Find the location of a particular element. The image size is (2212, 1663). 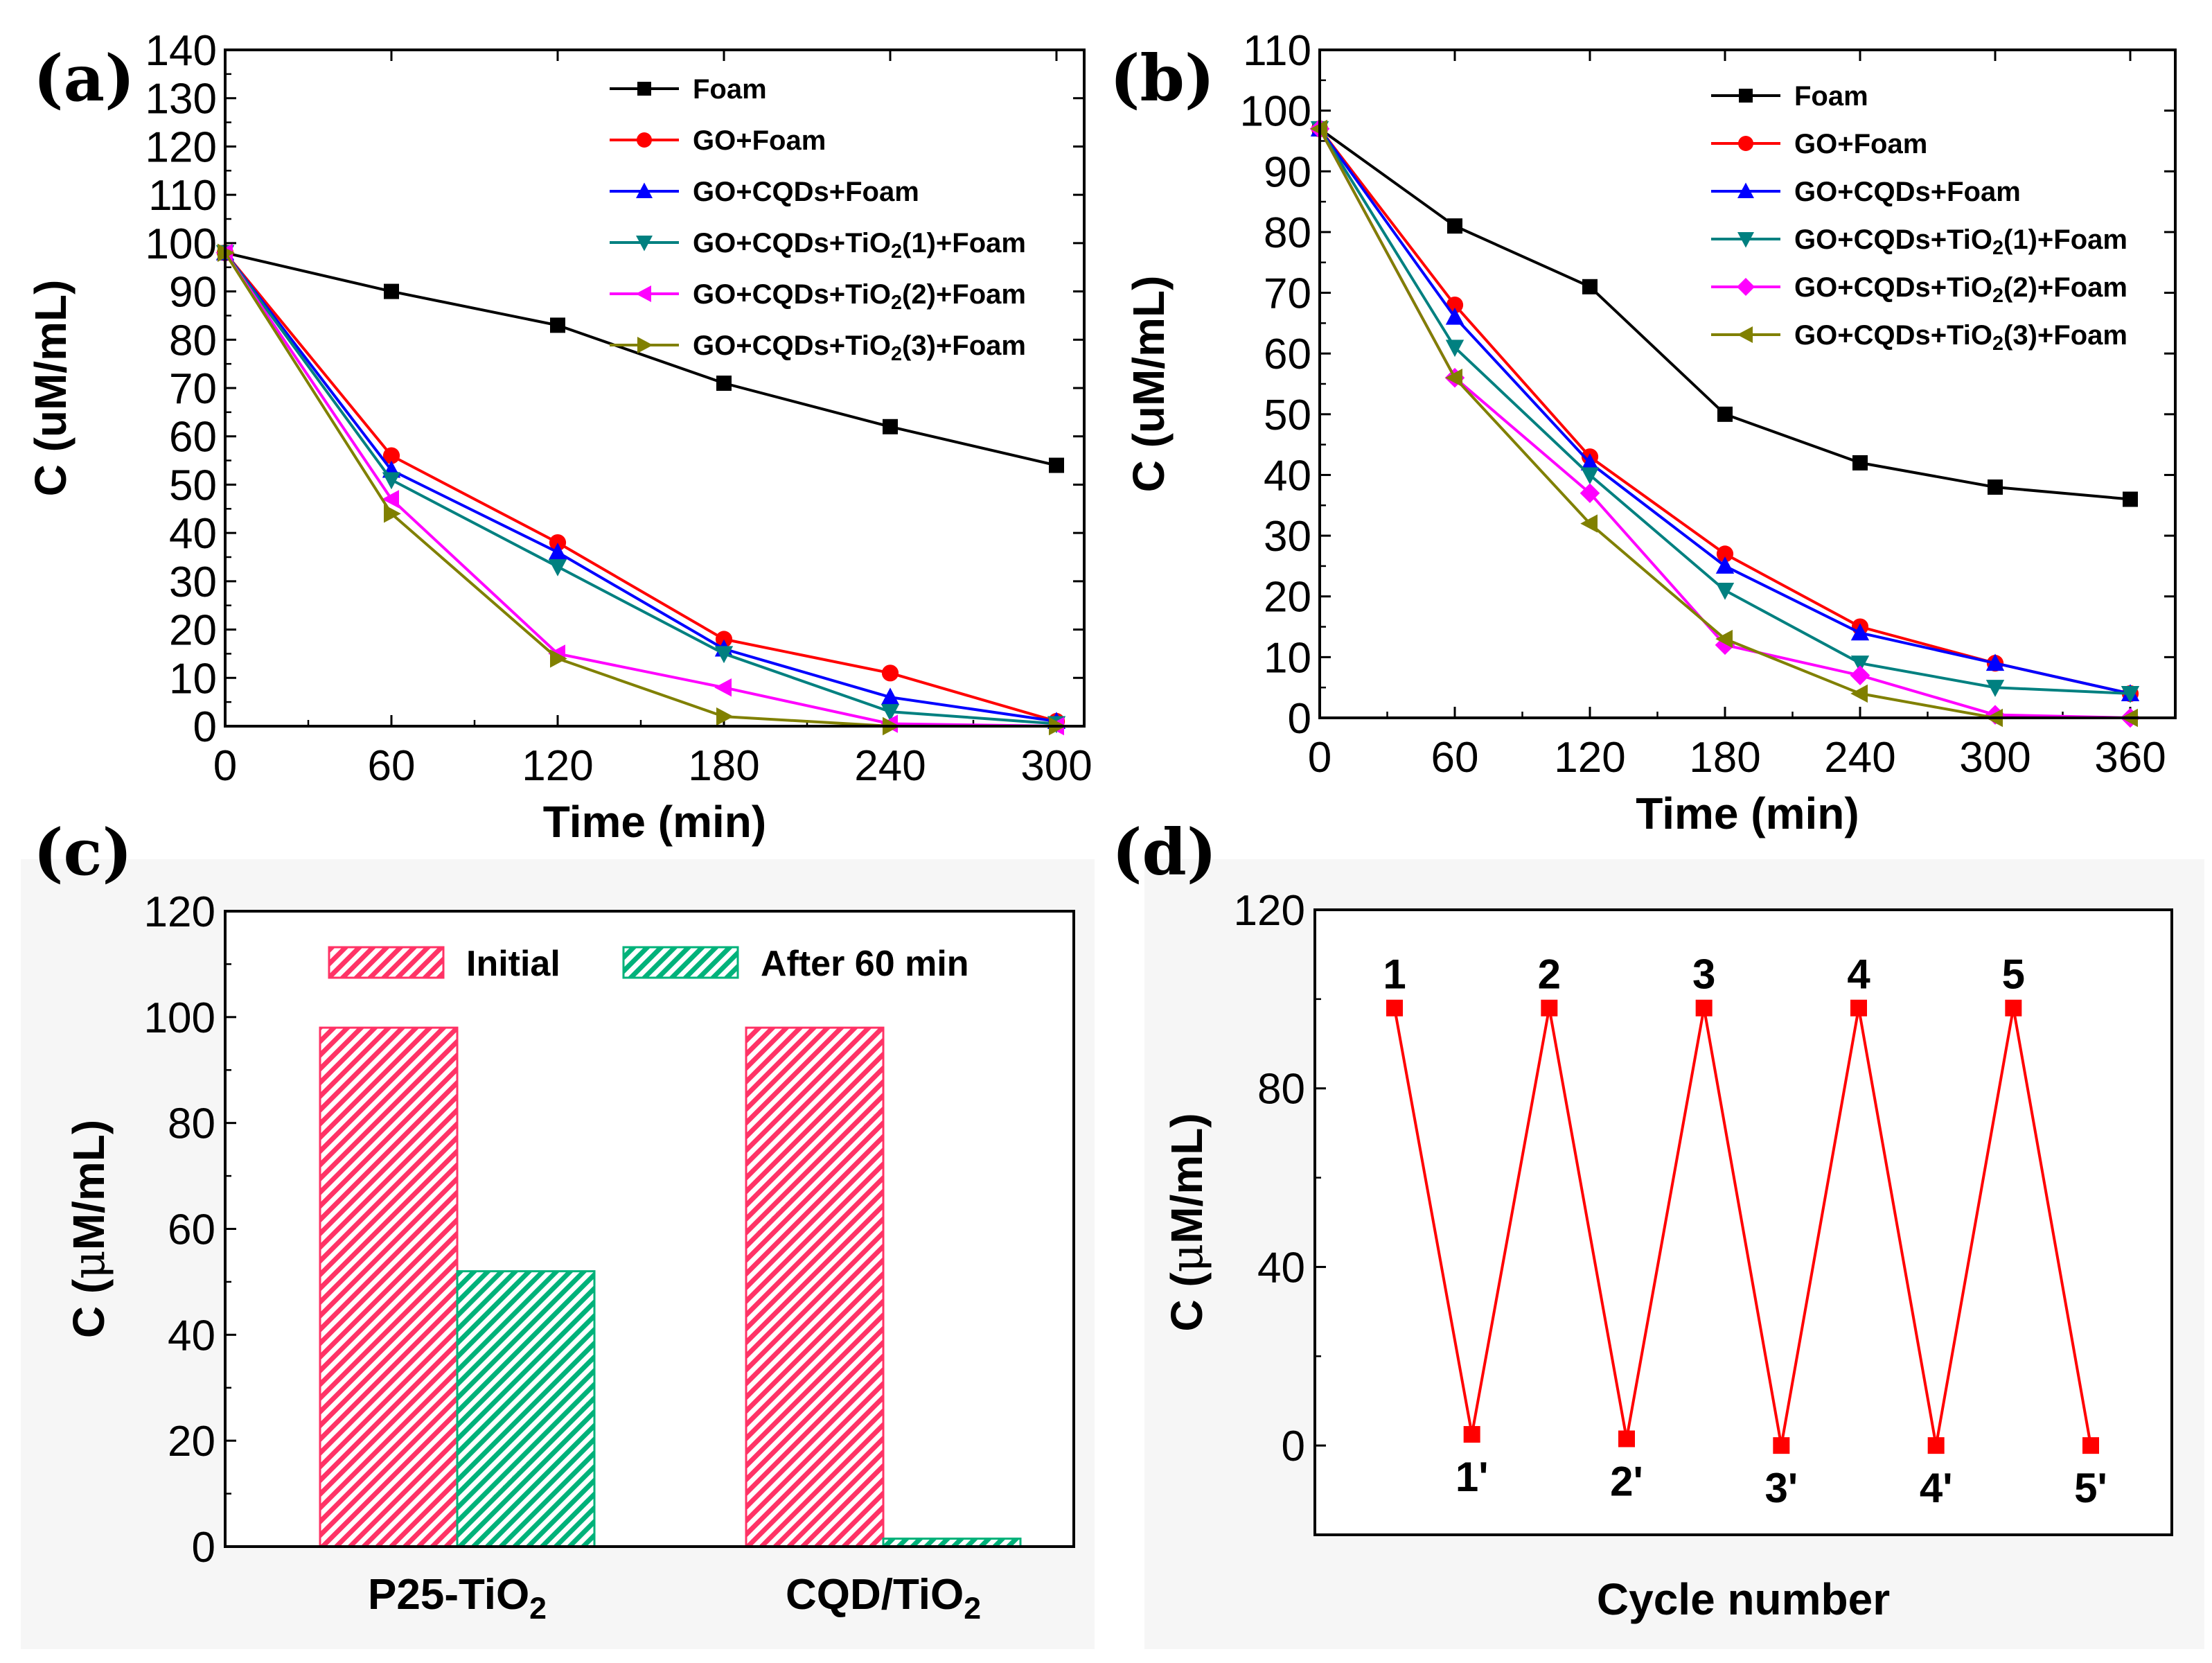

legend-text: GO+CQDs+TiO is located at coordinates (792, 294).